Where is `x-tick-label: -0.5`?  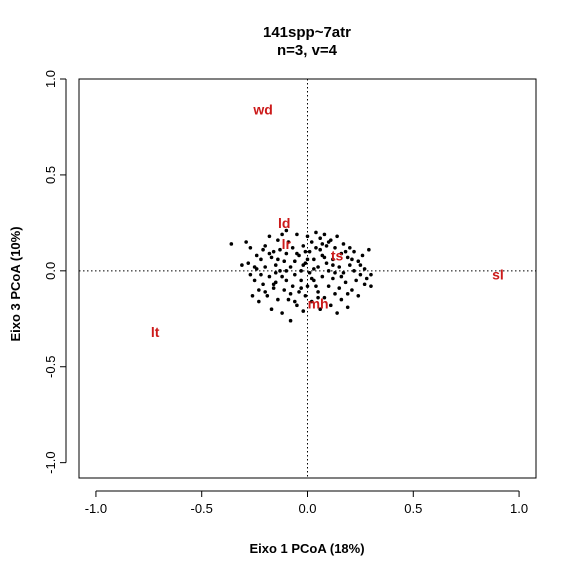 x-tick-label: -0.5 is located at coordinates (202, 508).